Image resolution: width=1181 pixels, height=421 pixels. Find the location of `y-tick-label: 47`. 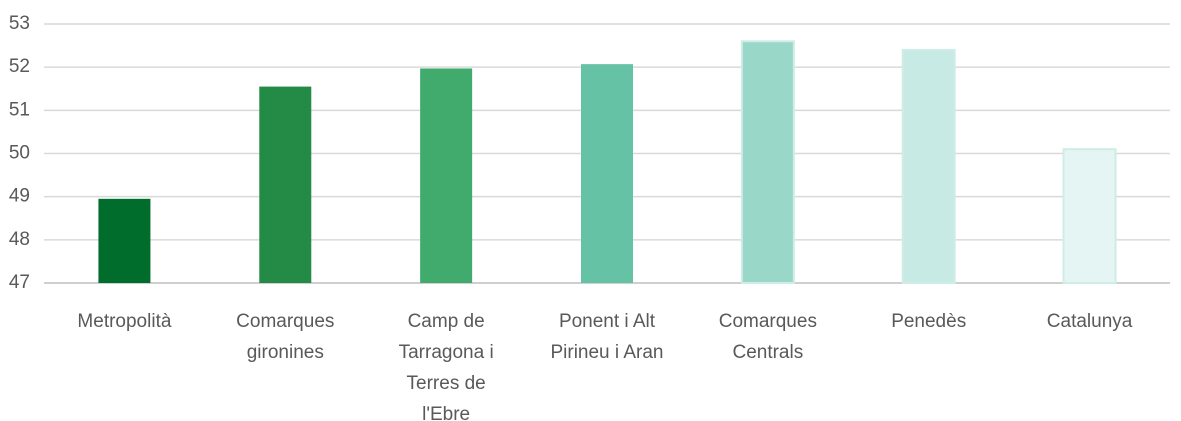

y-tick-label: 47 is located at coordinates (19, 282).